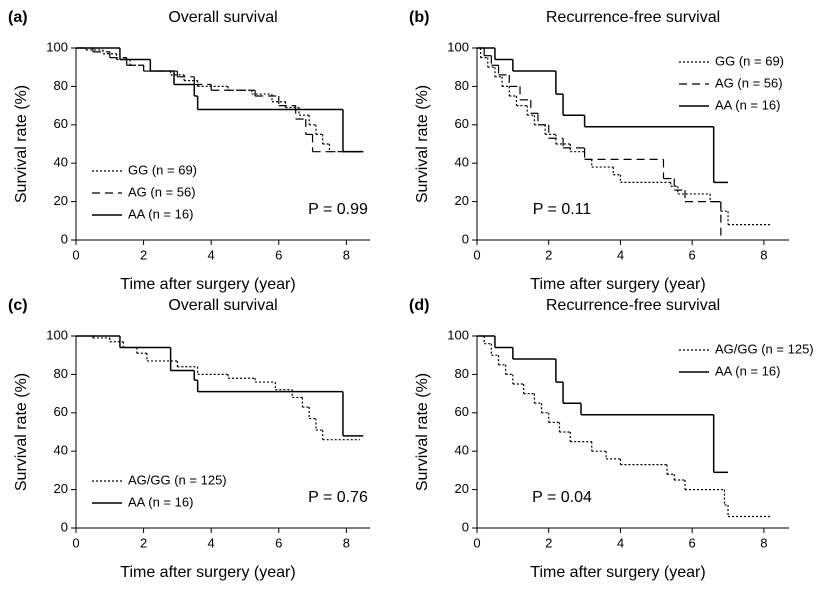  What do you see at coordinates (338, 497) in the screenshot?
I see `p-value: P = 0.76` at bounding box center [338, 497].